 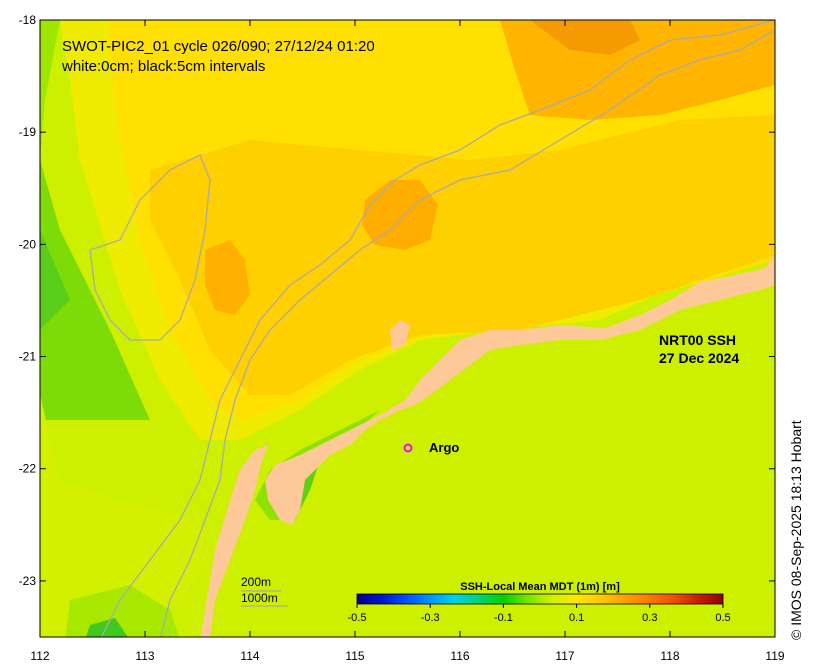 What do you see at coordinates (28, 244) in the screenshot?
I see `lat-tick-label: -20` at bounding box center [28, 244].